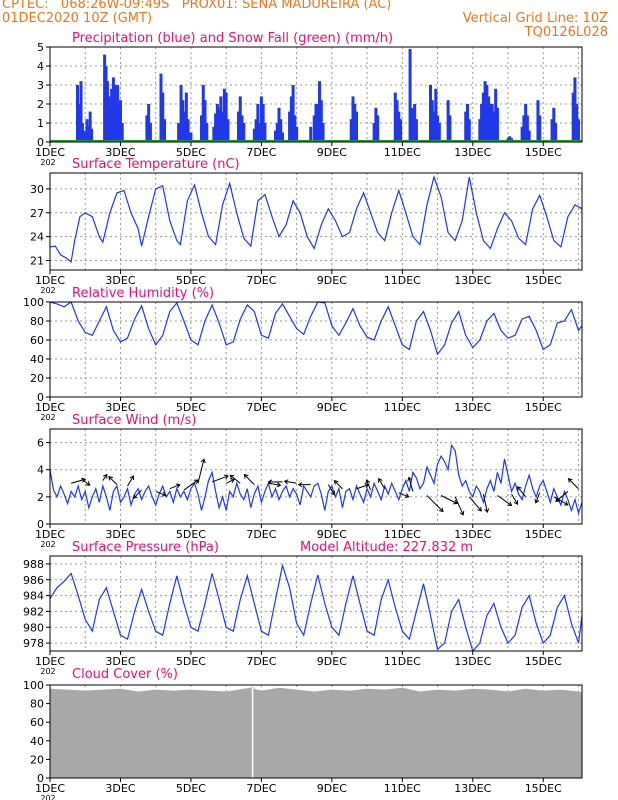 The image size is (618, 800). What do you see at coordinates (125, 674) in the screenshot?
I see `panel-title: Cloud Cover (%)` at bounding box center [125, 674].